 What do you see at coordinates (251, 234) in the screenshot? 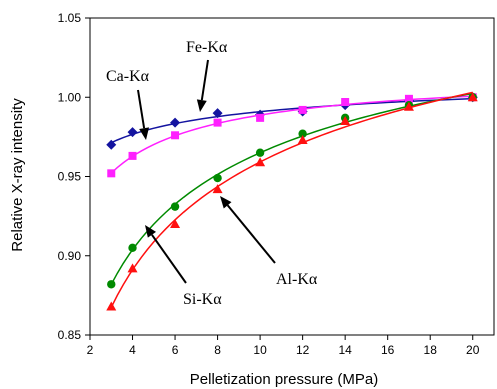
I see `annotation-arrow-al-shaft` at bounding box center [251, 234].